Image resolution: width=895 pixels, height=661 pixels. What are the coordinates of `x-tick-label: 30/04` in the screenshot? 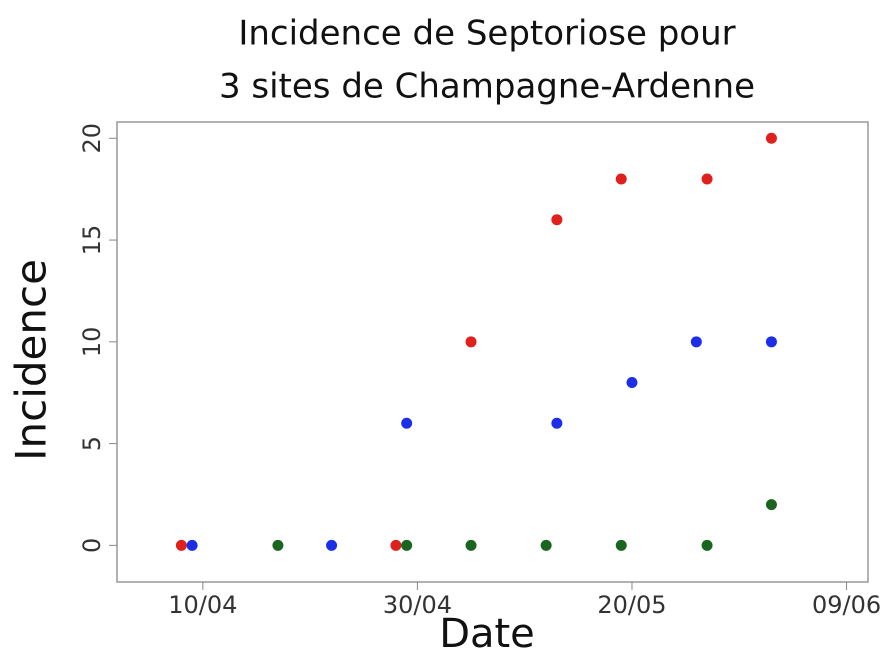 It's located at (417, 605).